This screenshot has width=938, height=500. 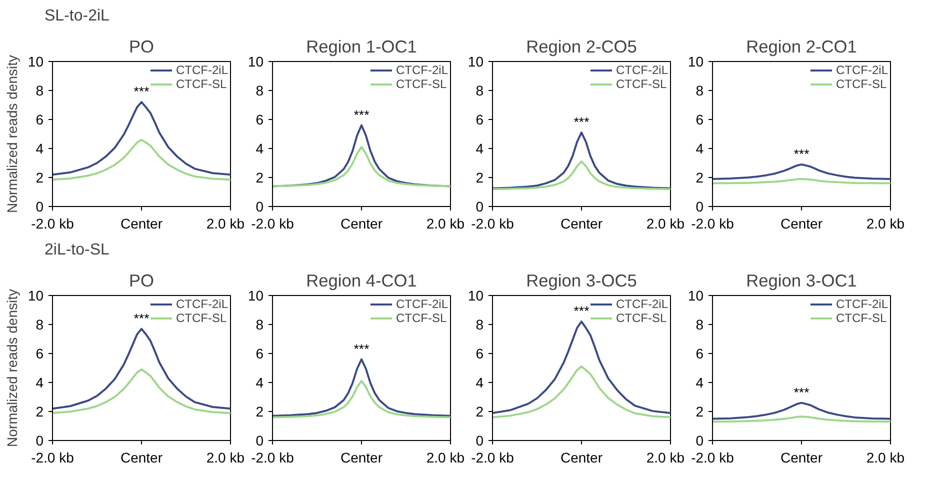 What do you see at coordinates (581, 46) in the screenshot?
I see `chart-title: Region 2-CO5` at bounding box center [581, 46].